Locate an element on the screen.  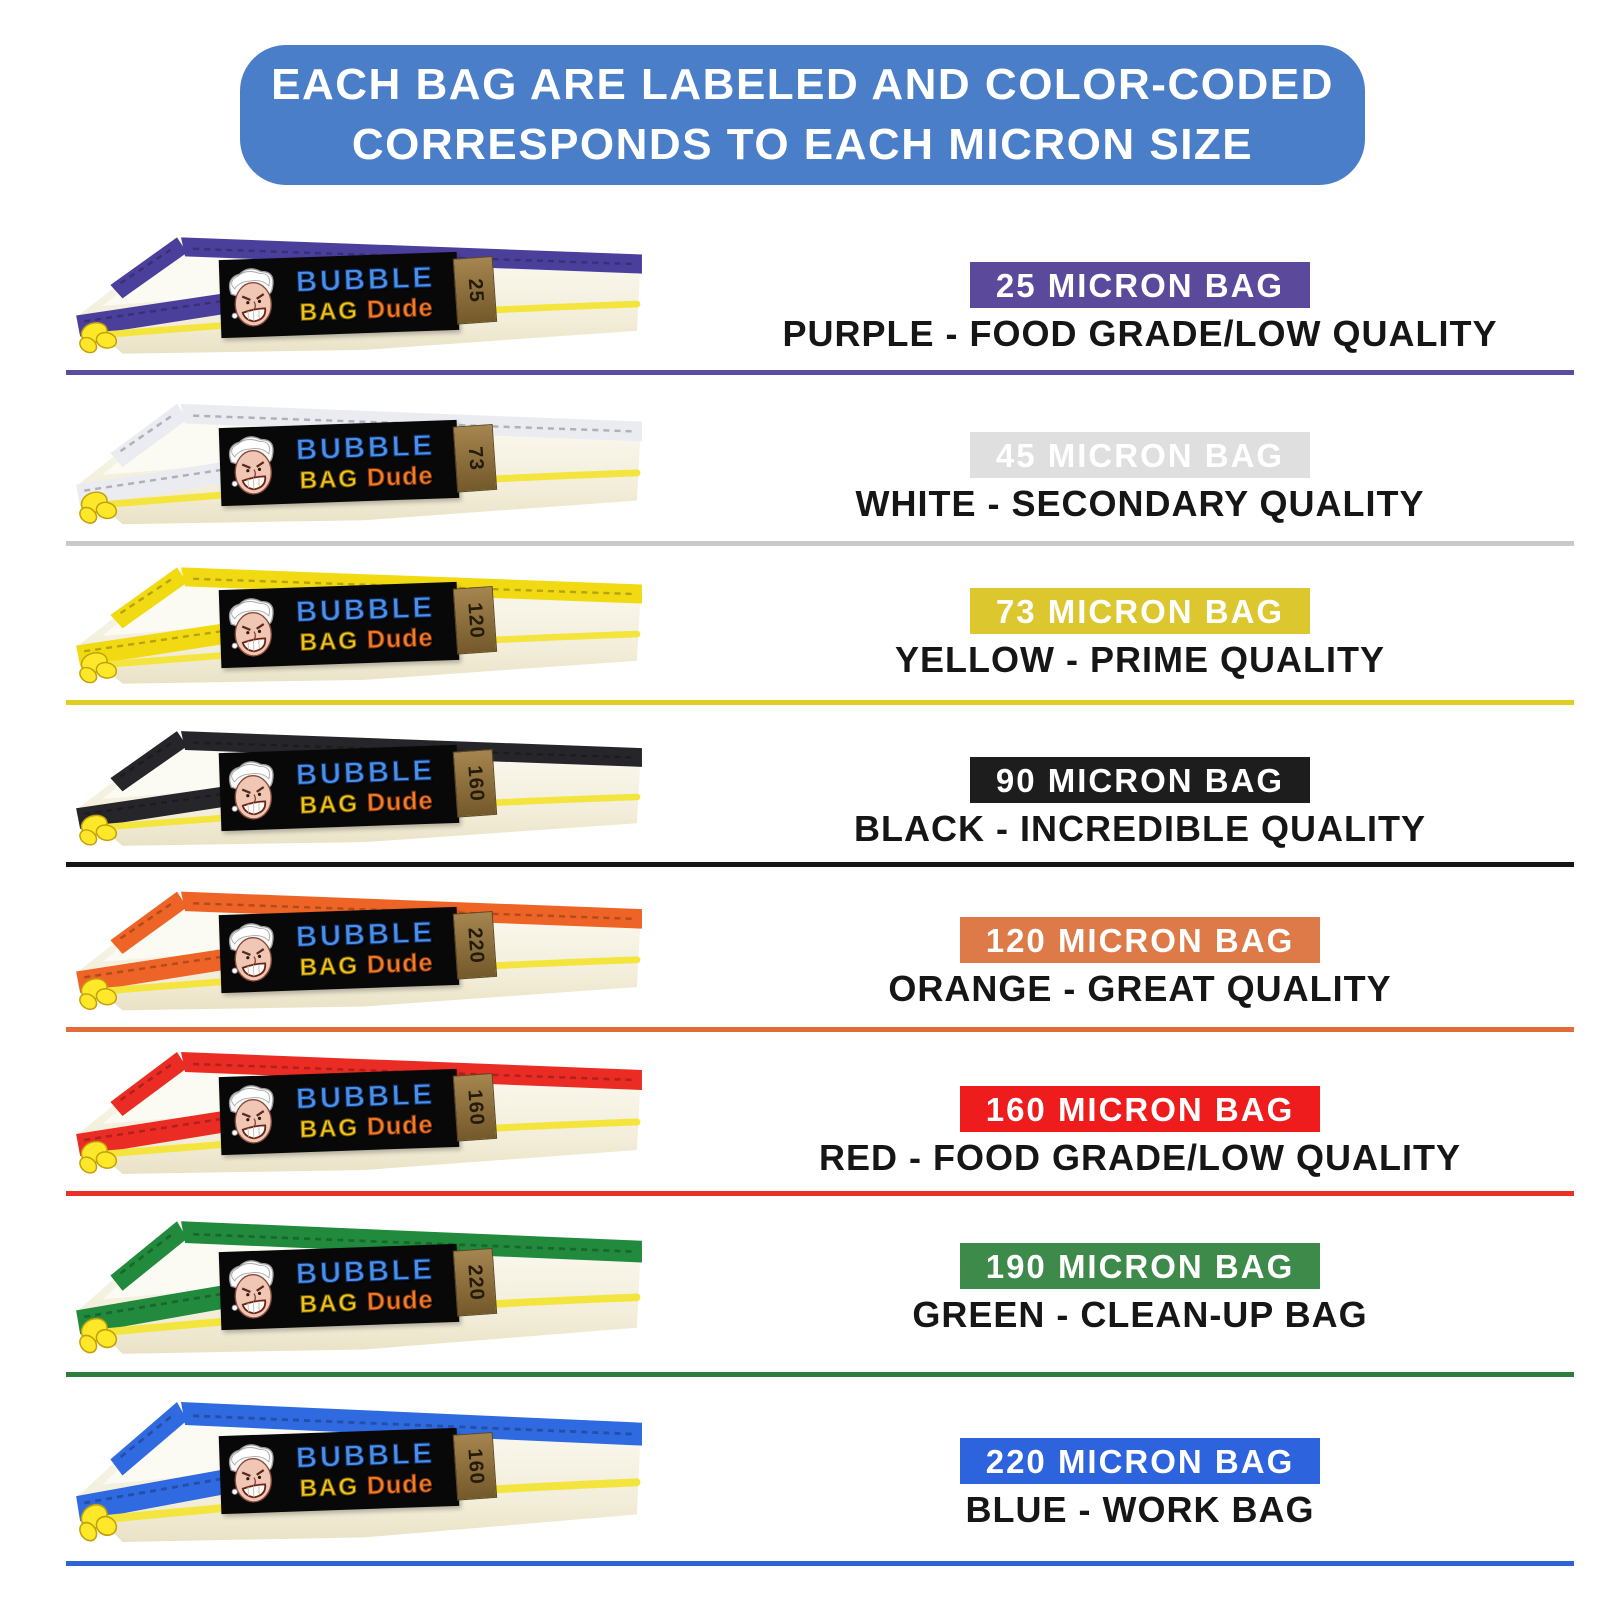
micron-badge: 73 MICRON BAG is located at coordinates (1140, 611).